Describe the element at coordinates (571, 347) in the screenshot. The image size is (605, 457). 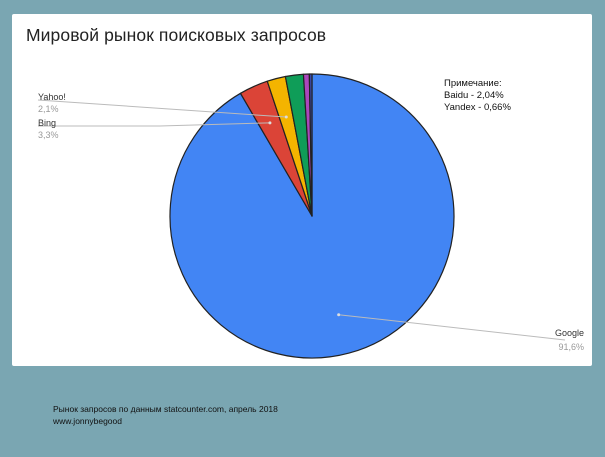
I see `label-google-value: 91,6%` at that location.